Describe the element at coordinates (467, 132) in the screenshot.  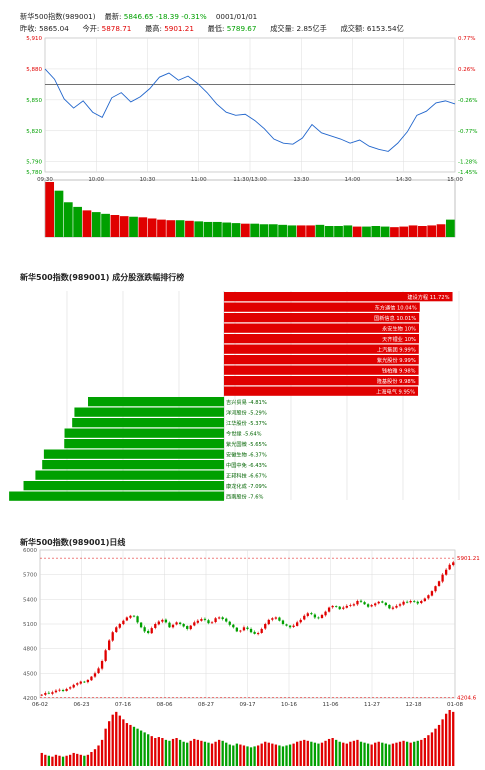
I see `intraday-right-tick: -0.77%` at that location.